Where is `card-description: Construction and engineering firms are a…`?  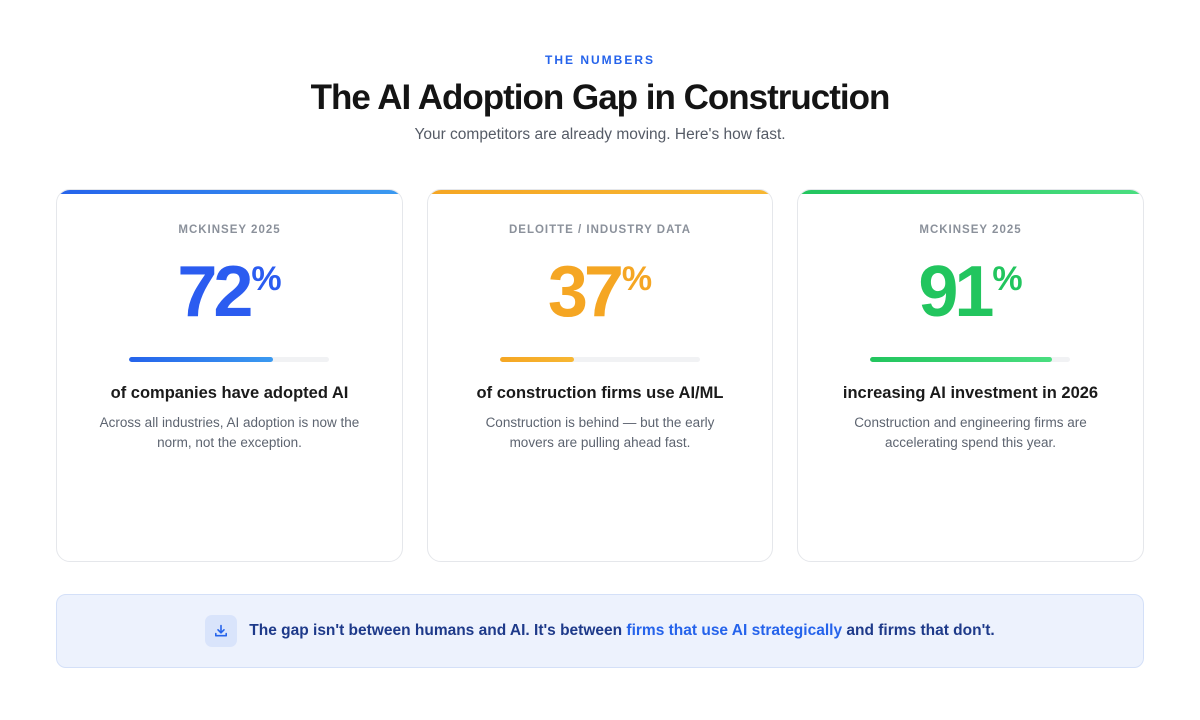 card-description: Construction and engineering firms are a… is located at coordinates (970, 432).